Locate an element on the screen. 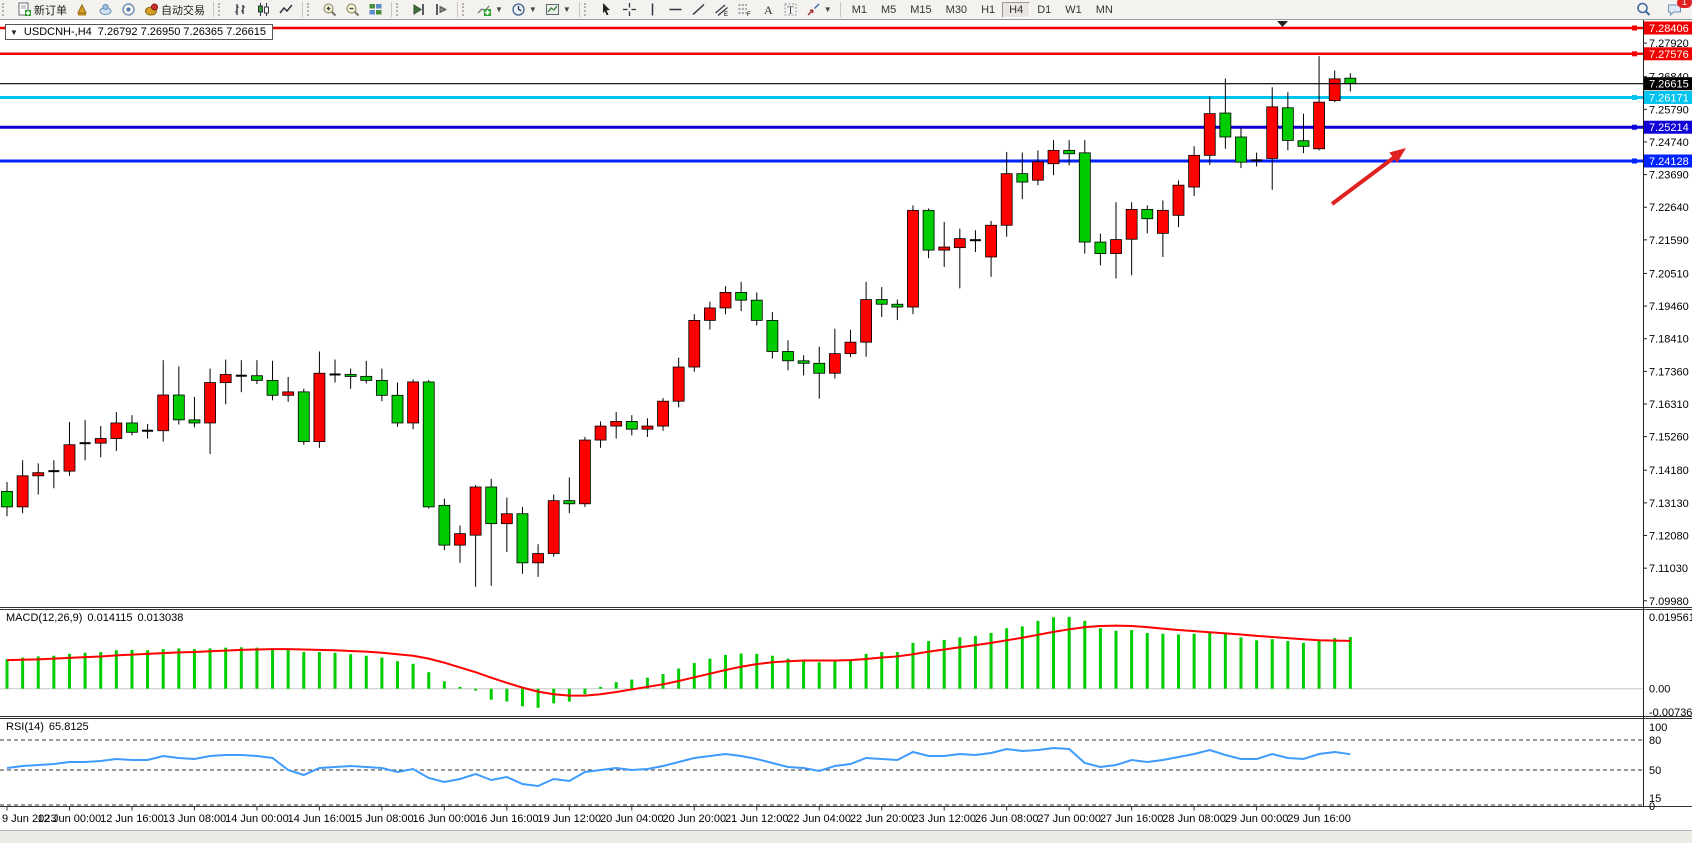 The image size is (1692, 843). timeframe-w1-button: W1 is located at coordinates (1073, 9).